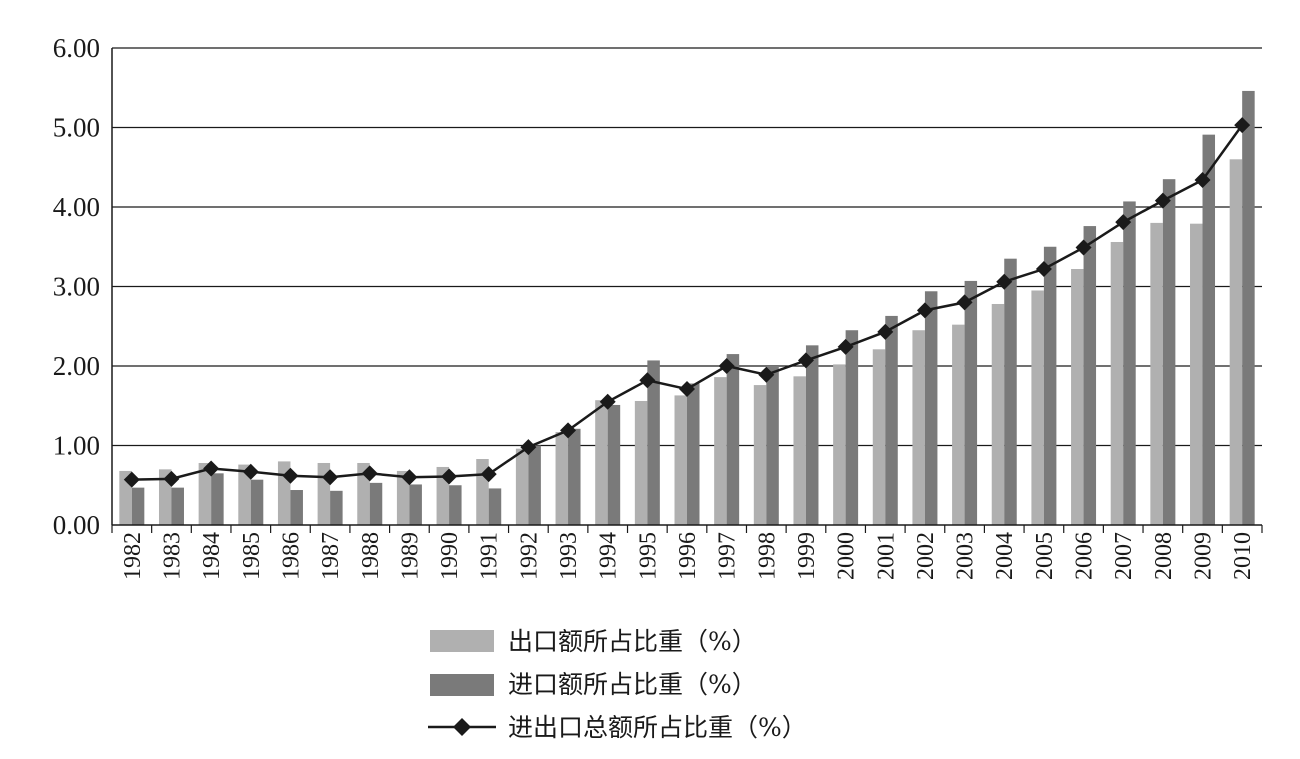 This screenshot has height=759, width=1300. What do you see at coordinates (760, 455) in the screenshot?
I see `bar-export-1998` at bounding box center [760, 455].